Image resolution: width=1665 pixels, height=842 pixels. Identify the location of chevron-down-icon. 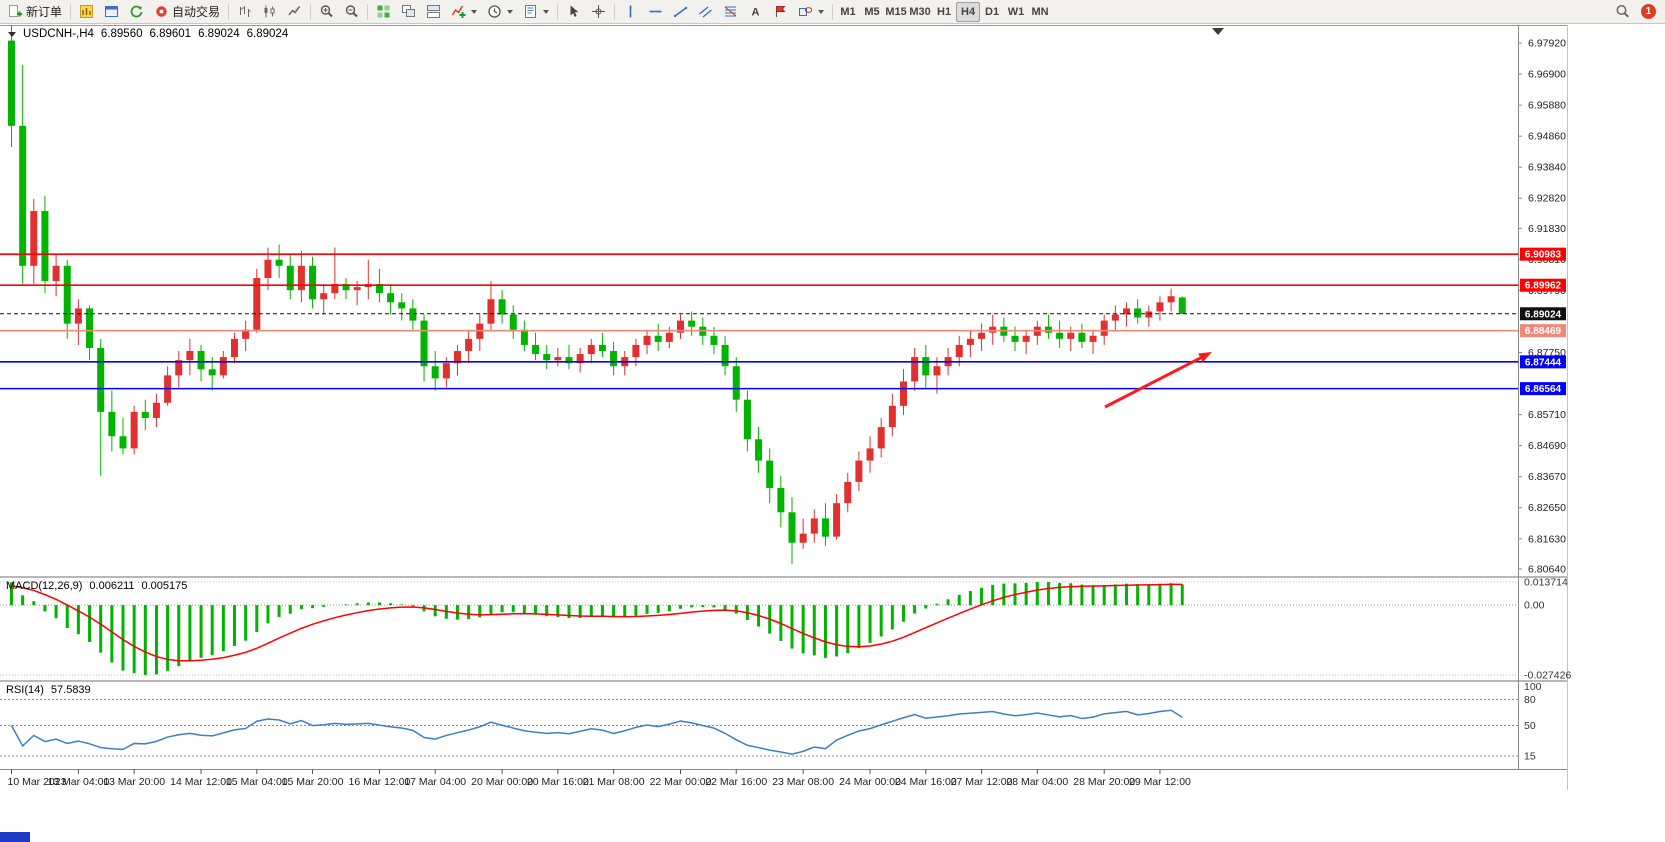
(821, 11).